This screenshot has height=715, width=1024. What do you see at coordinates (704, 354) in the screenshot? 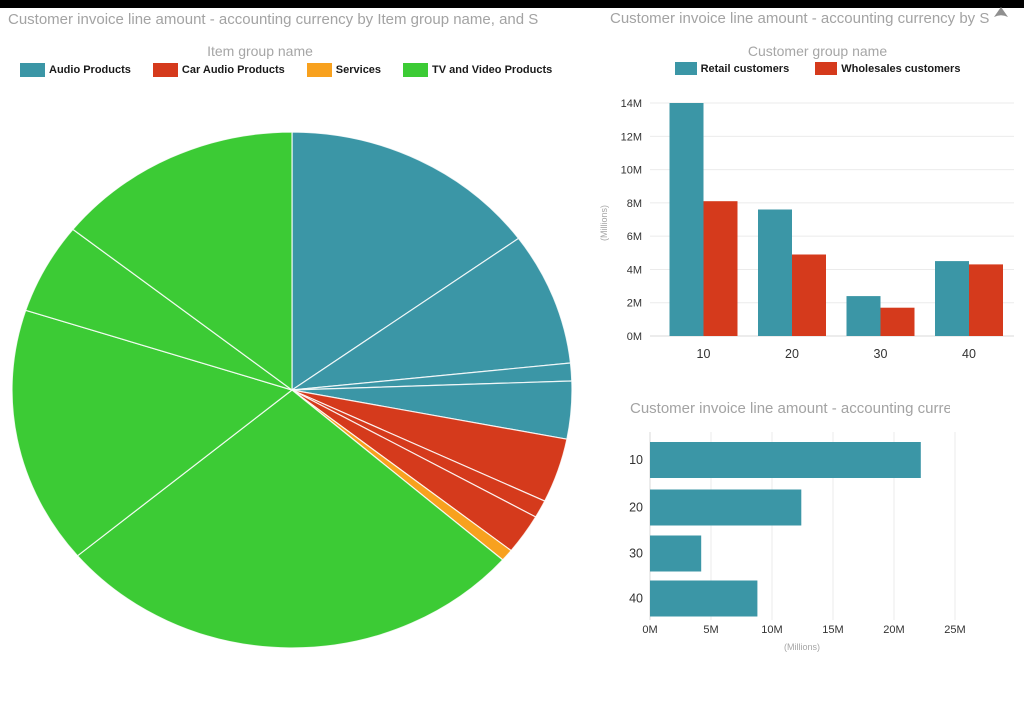
I see `x-category-label: 10` at bounding box center [704, 354].